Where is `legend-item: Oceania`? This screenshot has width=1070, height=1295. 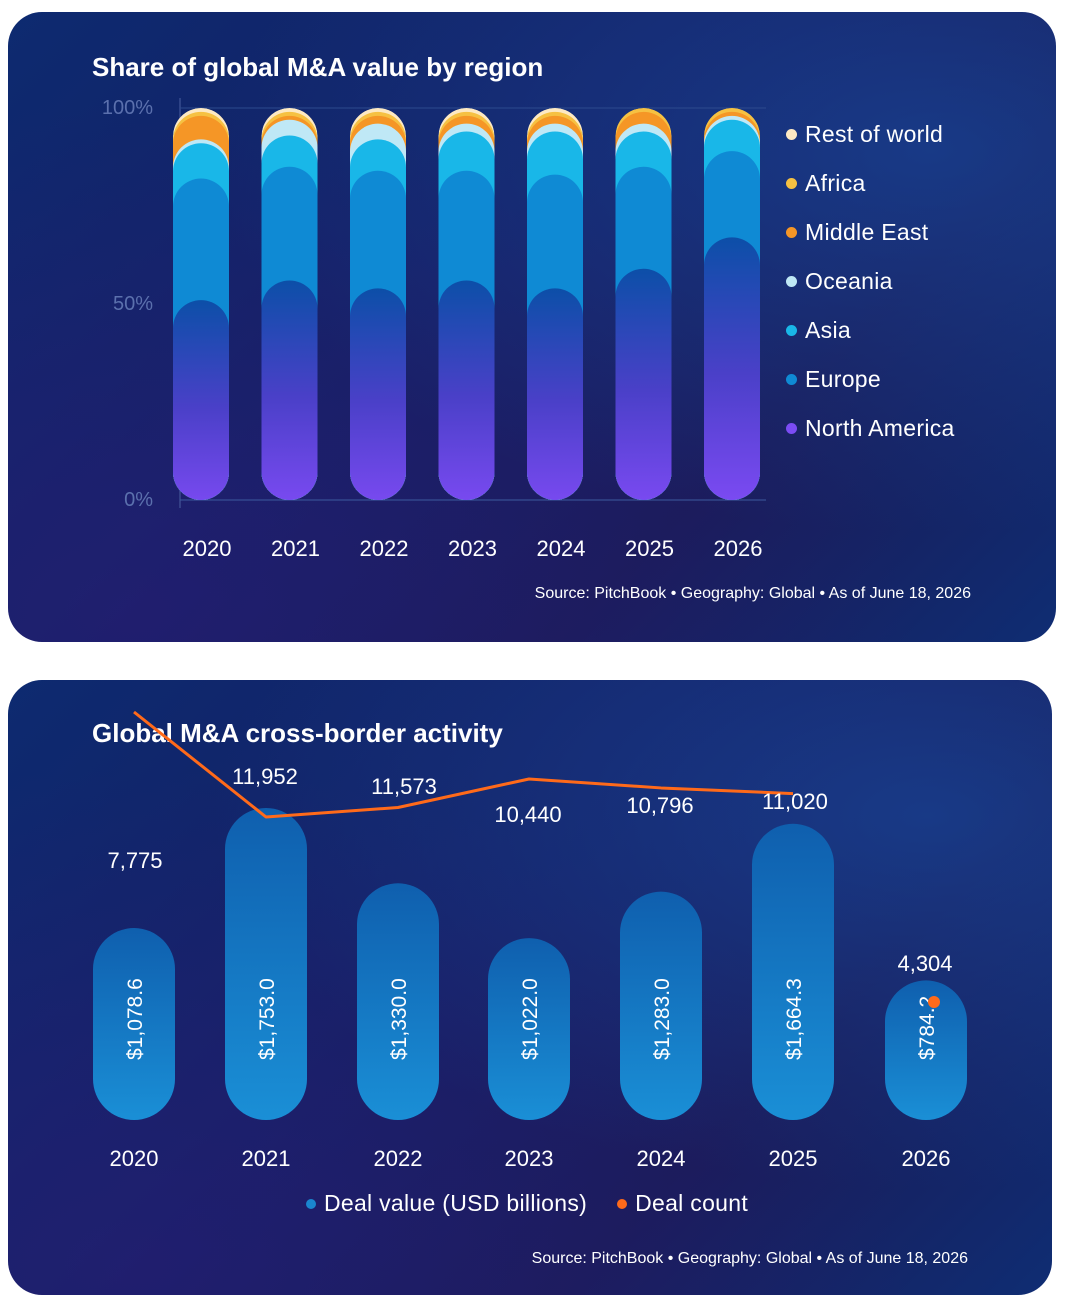 legend-item: Oceania is located at coordinates (870, 281).